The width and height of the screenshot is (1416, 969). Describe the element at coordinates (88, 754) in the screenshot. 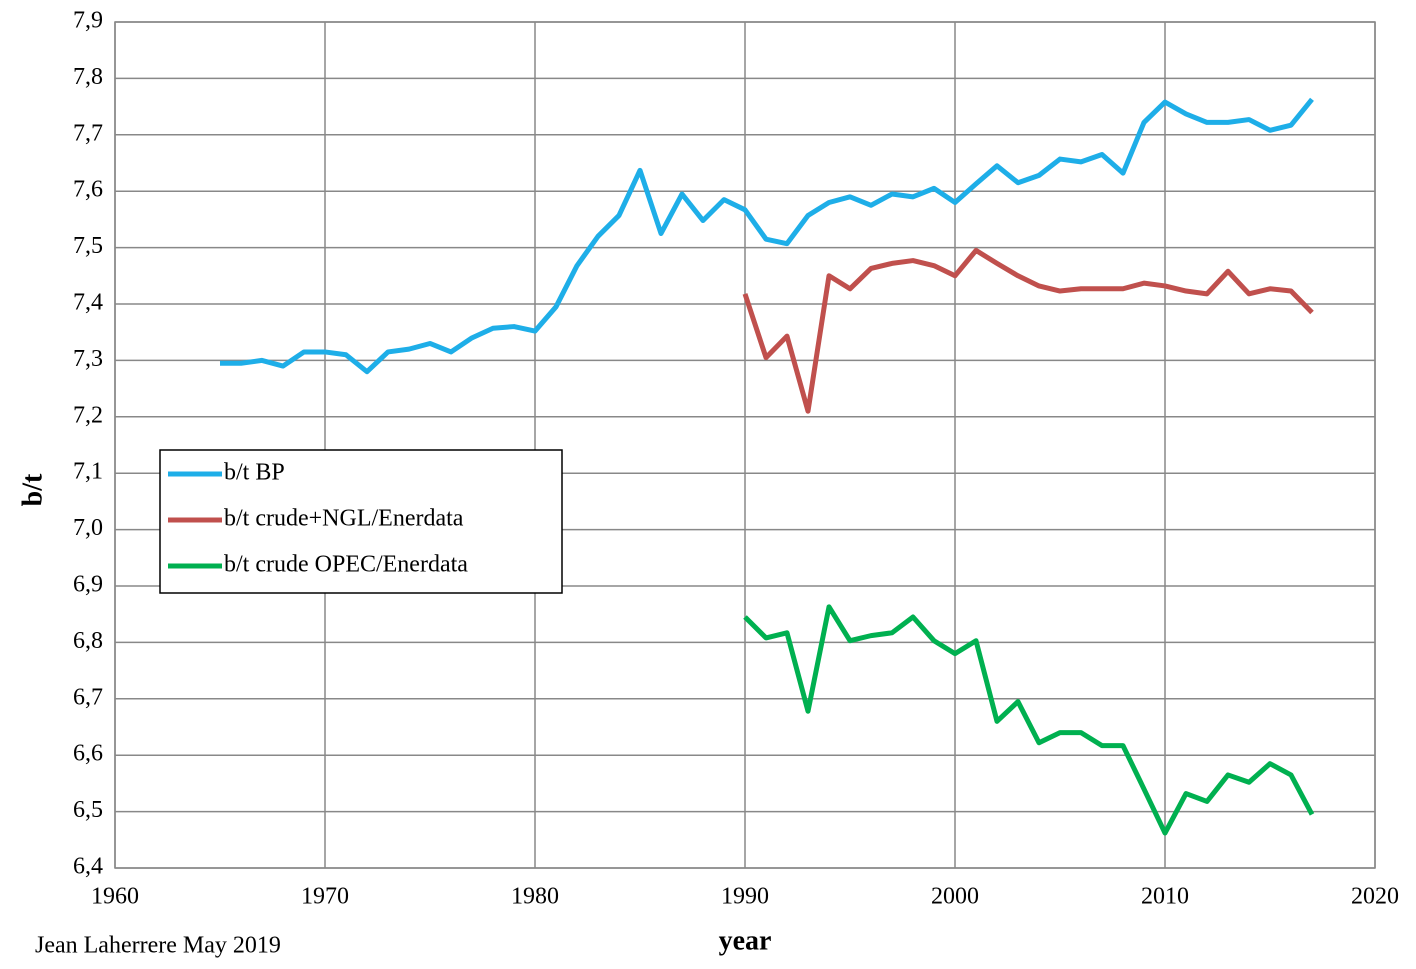

I see `y-tick-label: 6,6` at that location.